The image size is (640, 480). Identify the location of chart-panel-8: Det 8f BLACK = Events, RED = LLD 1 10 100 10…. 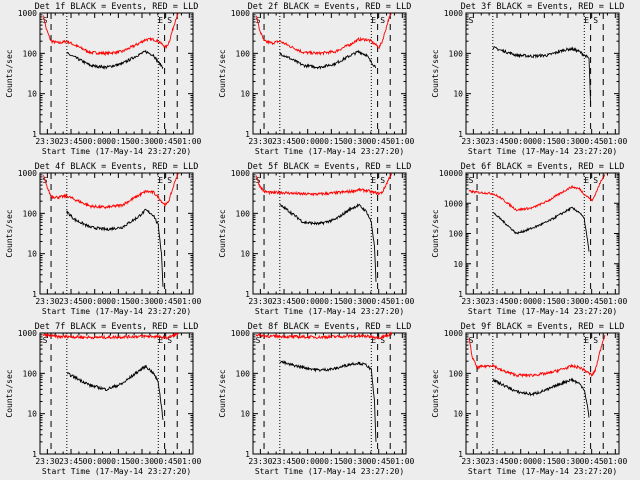
(316, 399).